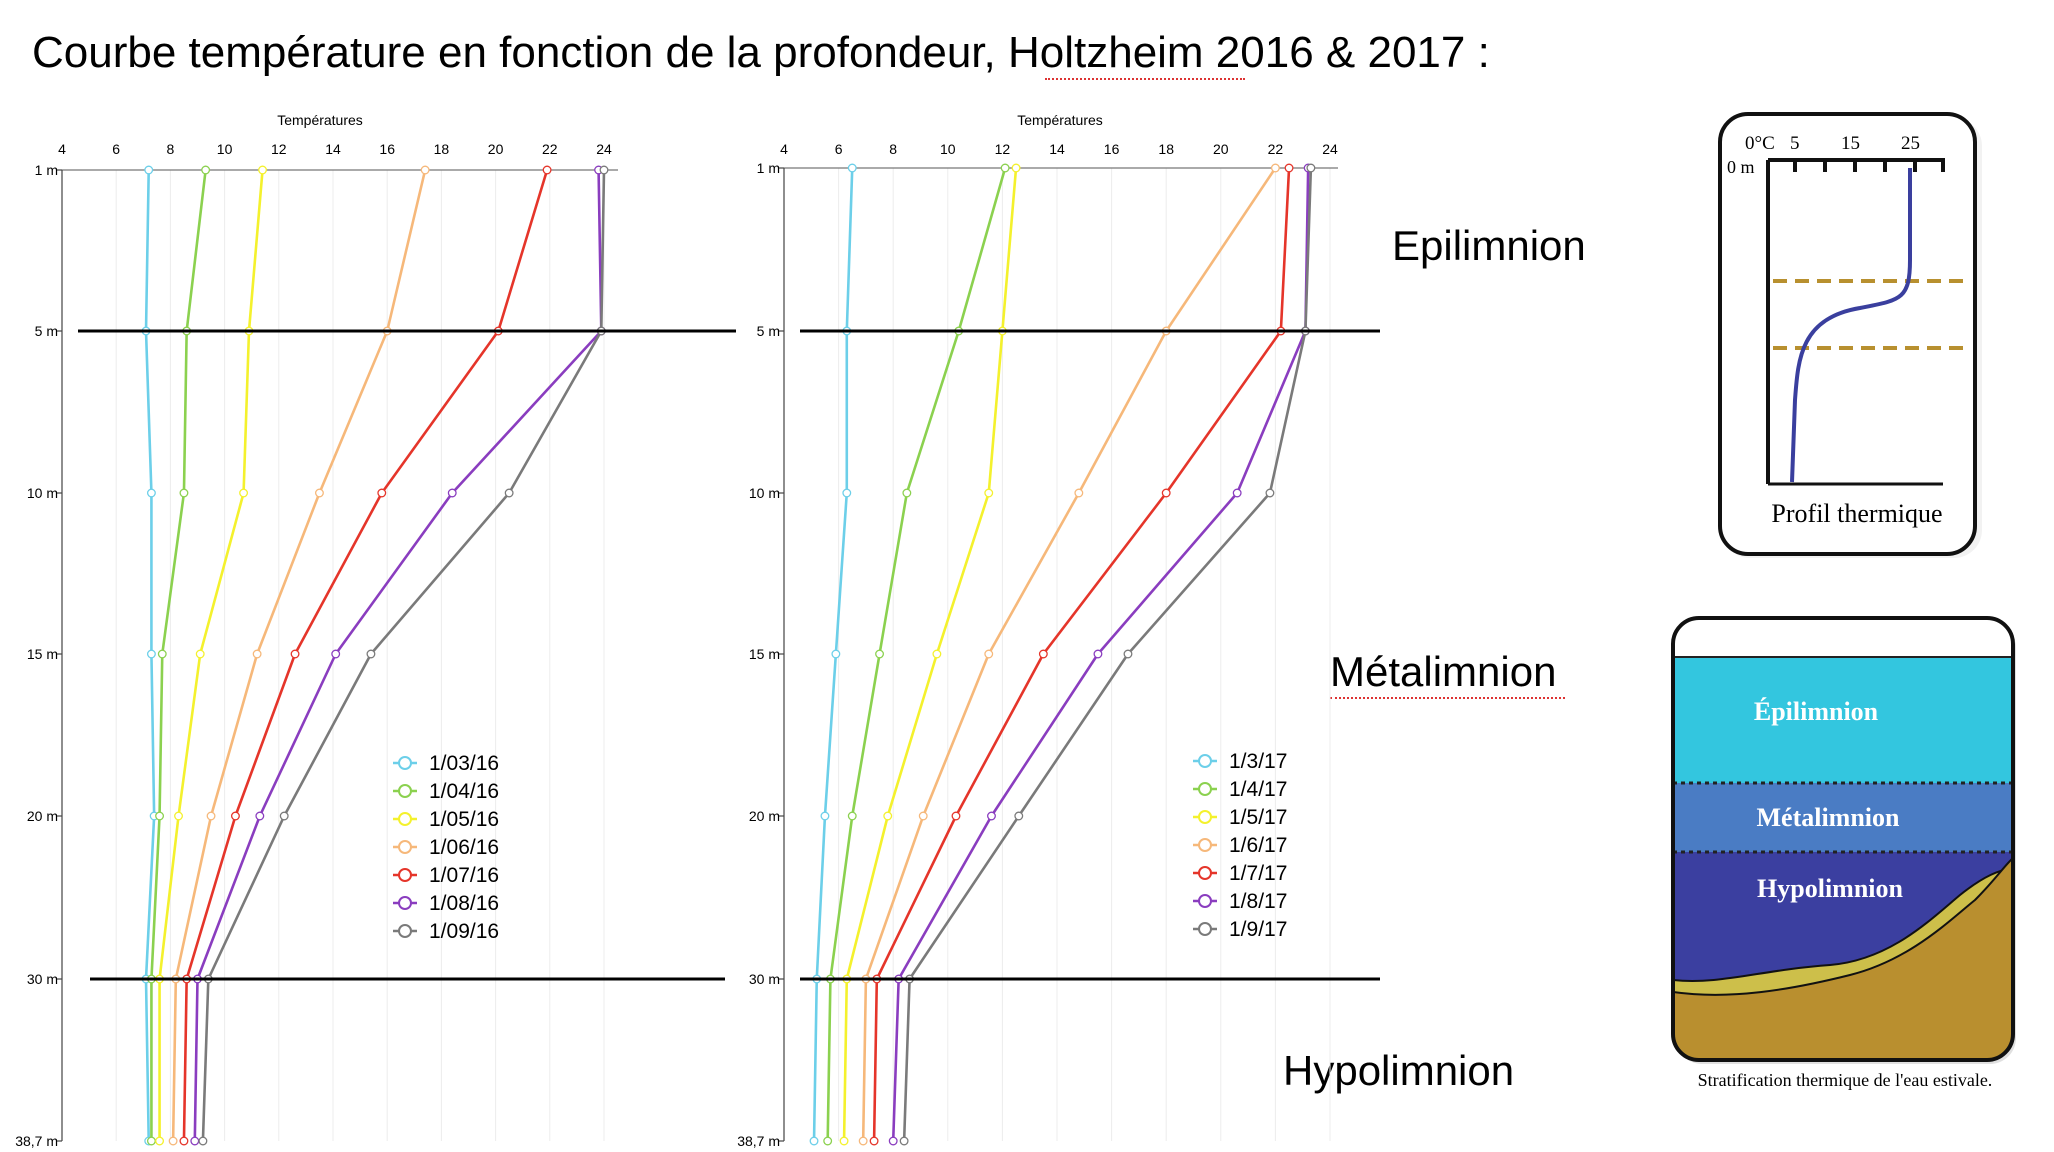 The image size is (2054, 1152). What do you see at coordinates (496, 149) in the screenshot?
I see `x-tick-label: 20` at bounding box center [496, 149].